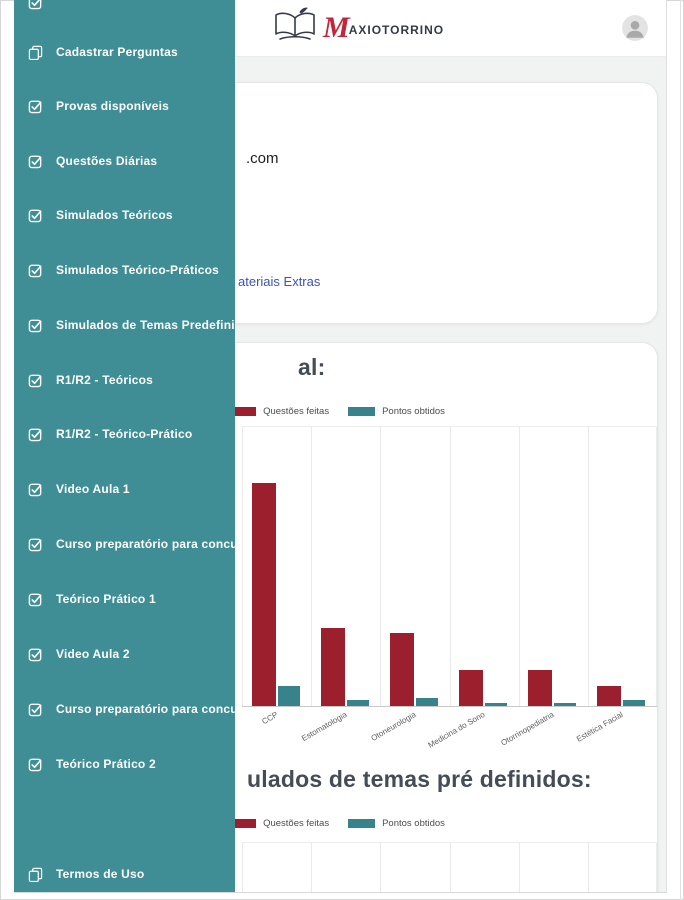 The image size is (684, 900). Describe the element at coordinates (138, 270) in the screenshot. I see `sidebar-item-label: Simulados Teórico-Práticos` at that location.